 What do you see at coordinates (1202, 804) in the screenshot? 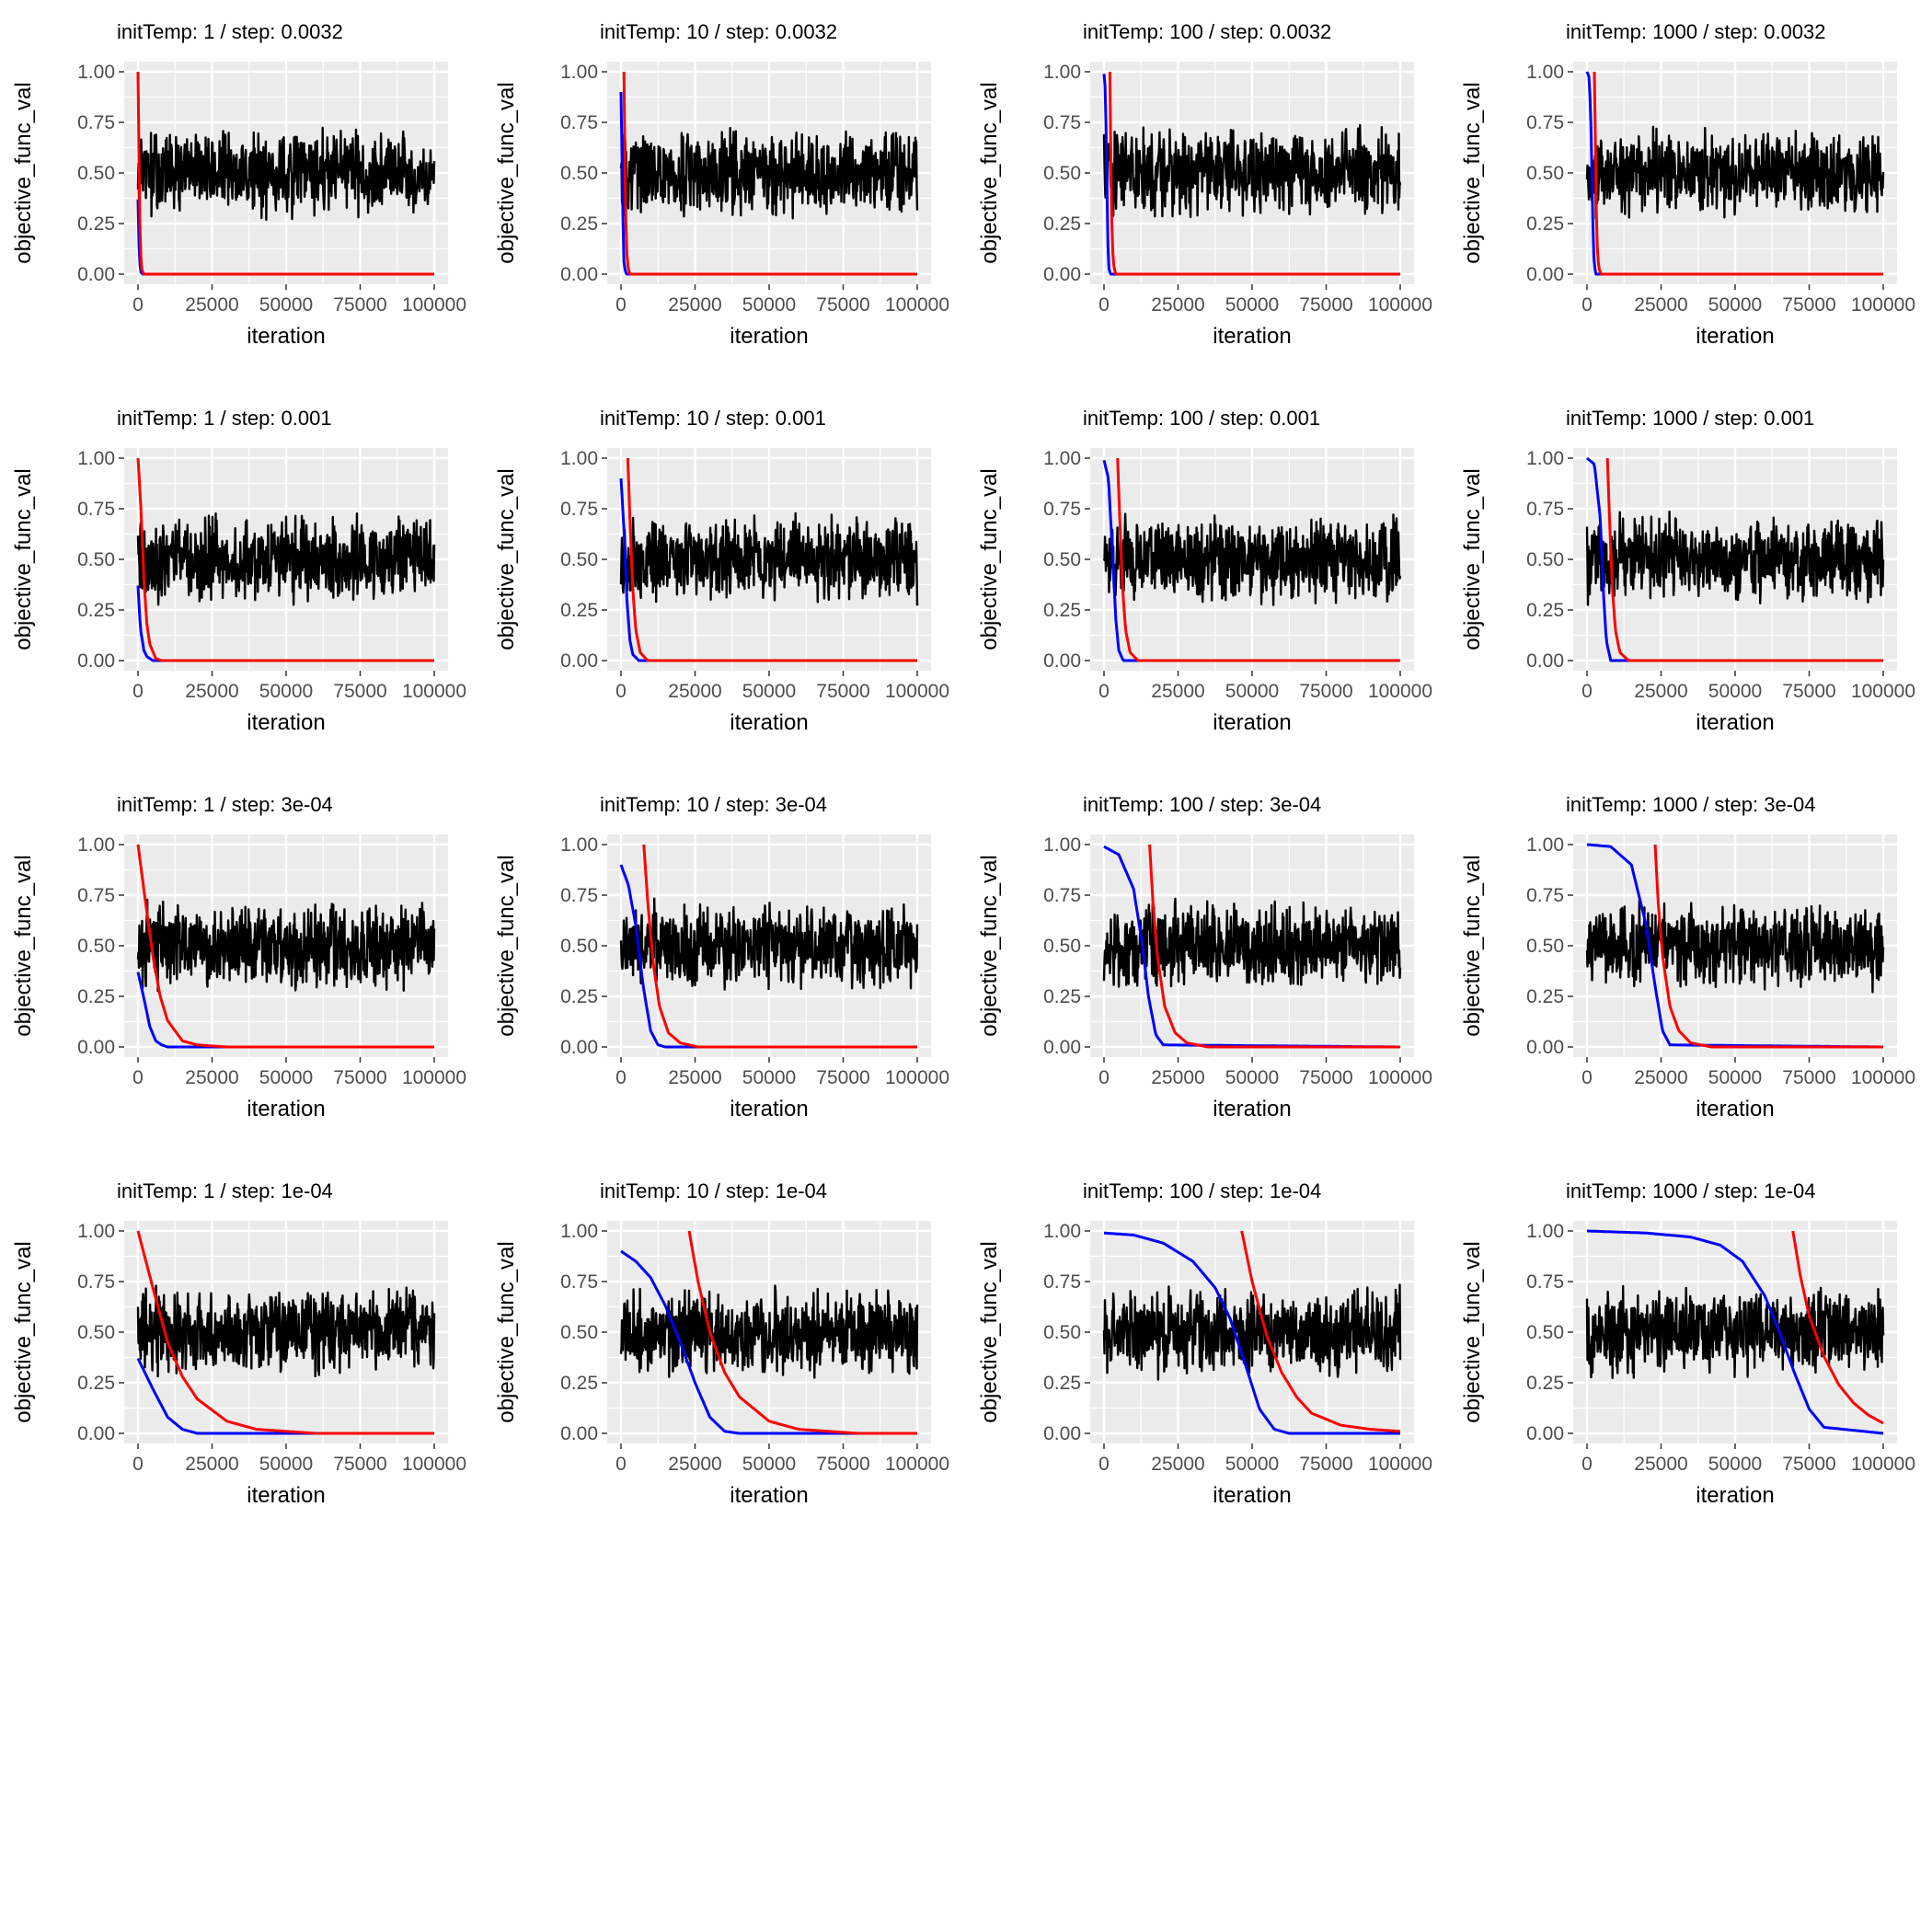
I see `panel-title: initTemp: 100 / step: 3e-04` at bounding box center [1202, 804].